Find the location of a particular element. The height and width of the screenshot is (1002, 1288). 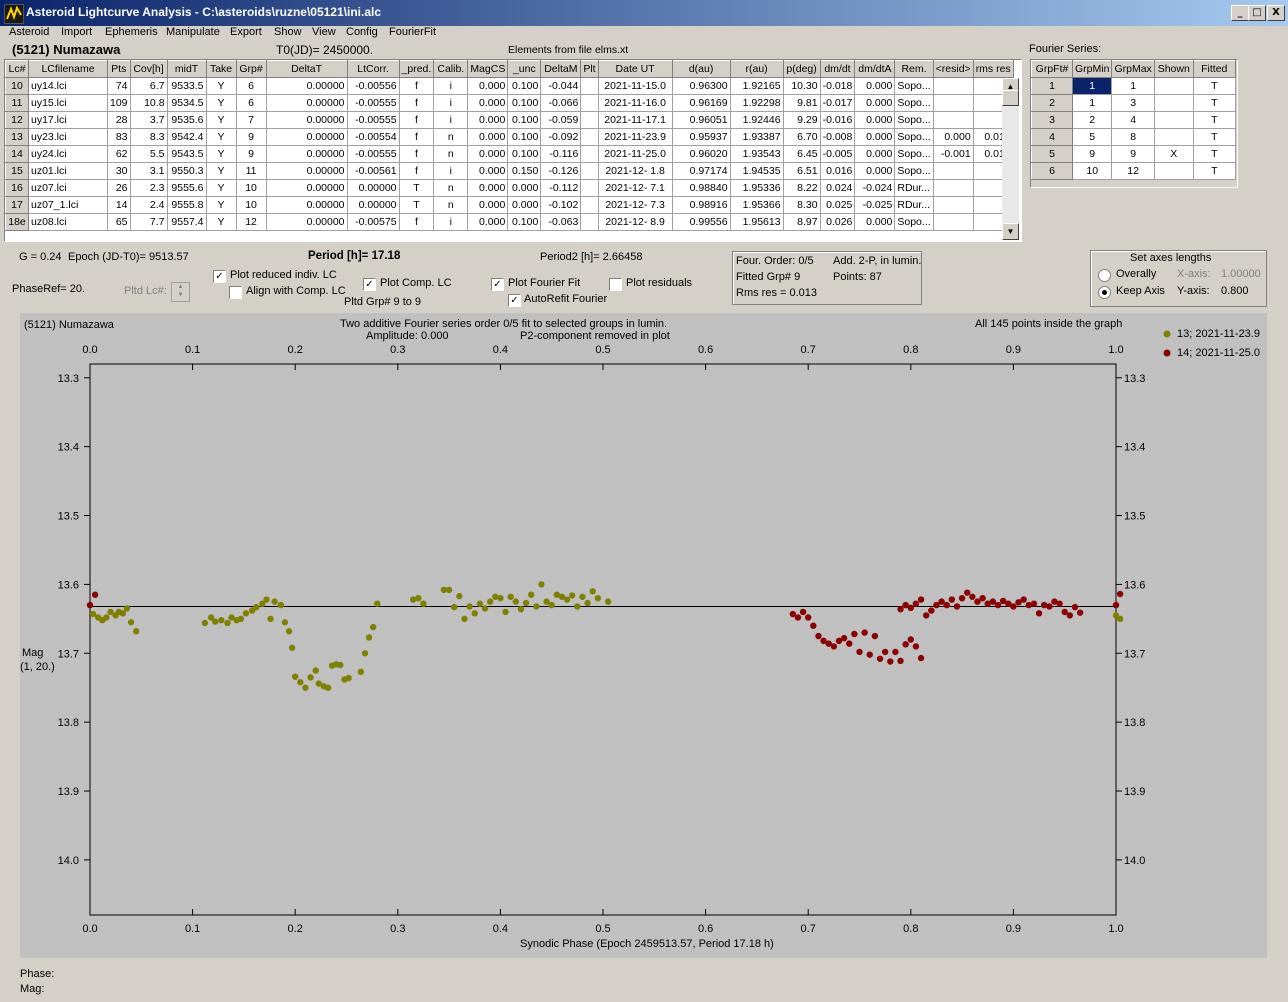

lc-cell: 7 is located at coordinates (251, 120).